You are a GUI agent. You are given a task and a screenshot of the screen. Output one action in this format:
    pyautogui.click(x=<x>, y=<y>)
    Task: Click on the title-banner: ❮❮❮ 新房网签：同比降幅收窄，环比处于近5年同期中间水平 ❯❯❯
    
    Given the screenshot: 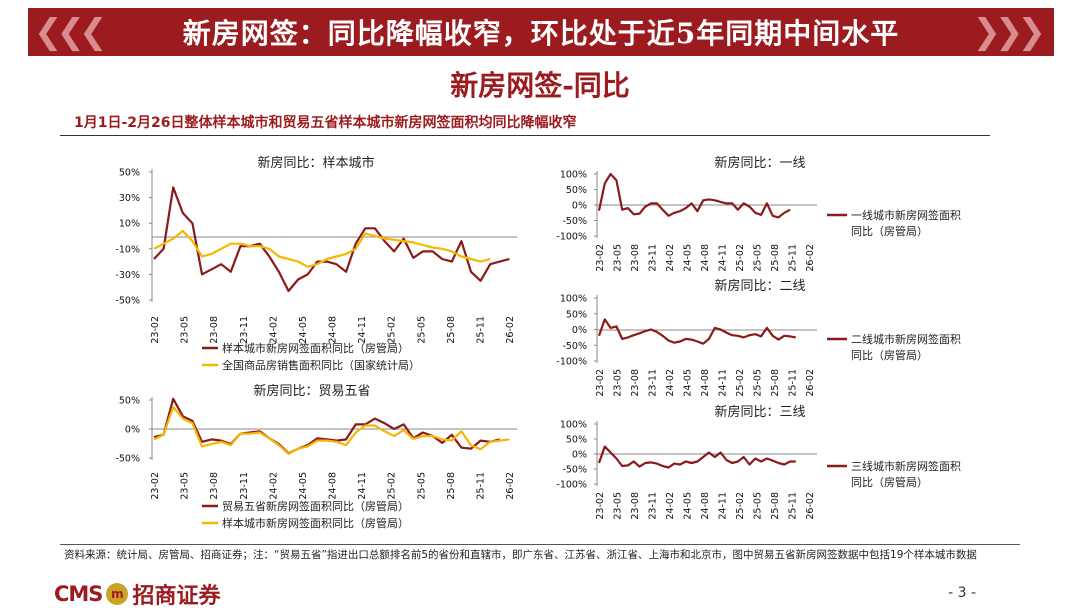 What is the action you would take?
    pyautogui.click(x=541, y=32)
    